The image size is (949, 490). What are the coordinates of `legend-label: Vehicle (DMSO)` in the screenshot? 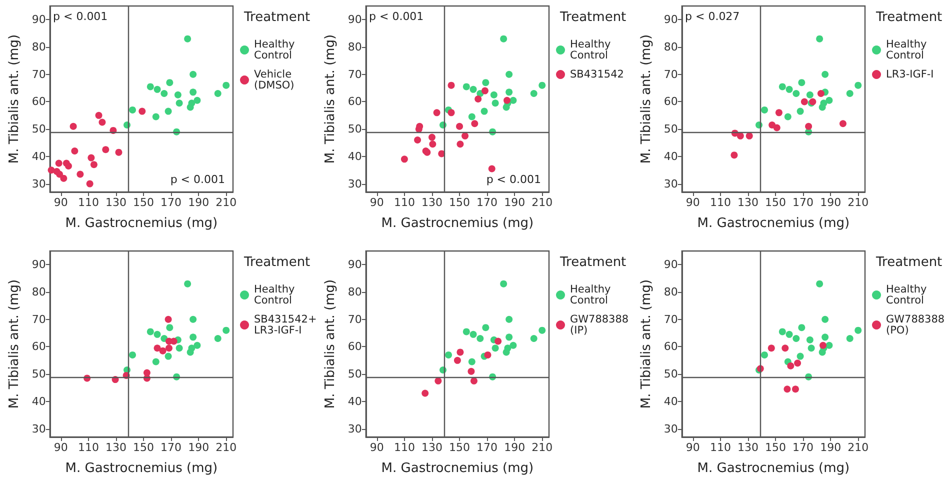 It's located at (274, 80).